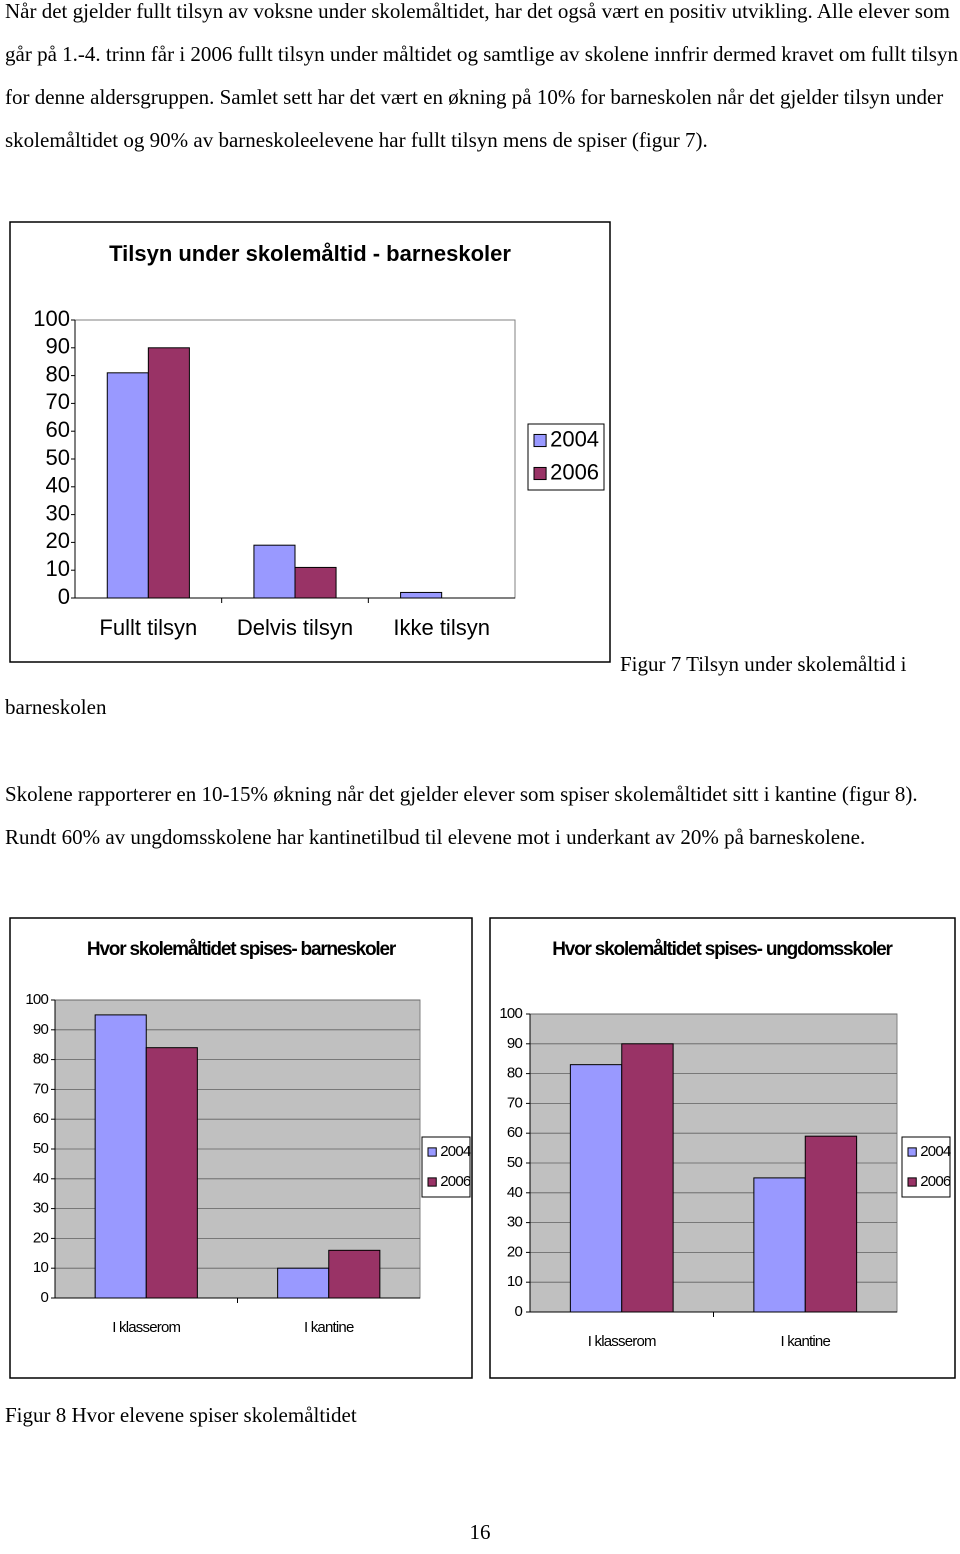  I want to click on chart-title: Hvor skolemåltidet spises- ungdomsskoler, so click(722, 949).